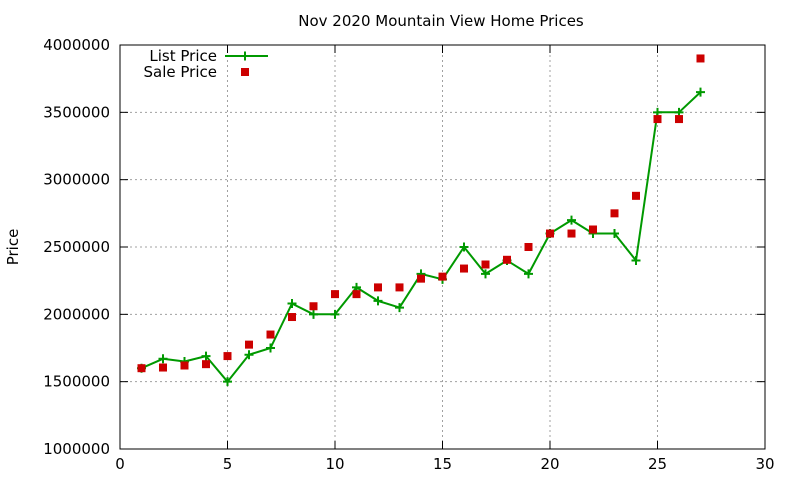  I want to click on y-tick-label: 3500000, so click(76, 112).